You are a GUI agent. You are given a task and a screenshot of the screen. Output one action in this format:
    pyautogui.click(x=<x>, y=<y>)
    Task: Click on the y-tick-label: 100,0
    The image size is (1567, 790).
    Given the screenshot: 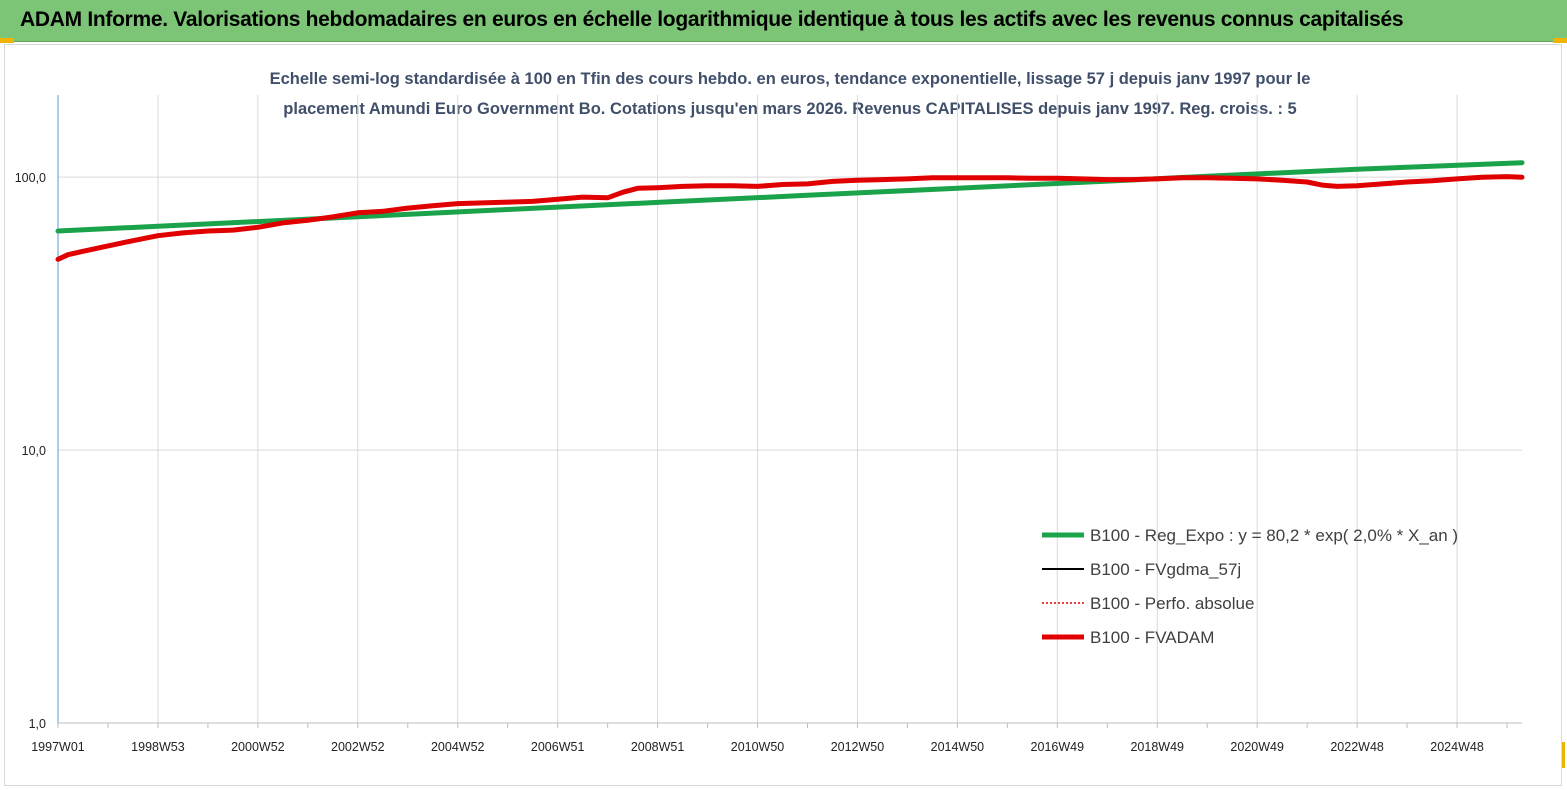 What is the action you would take?
    pyautogui.click(x=30, y=178)
    